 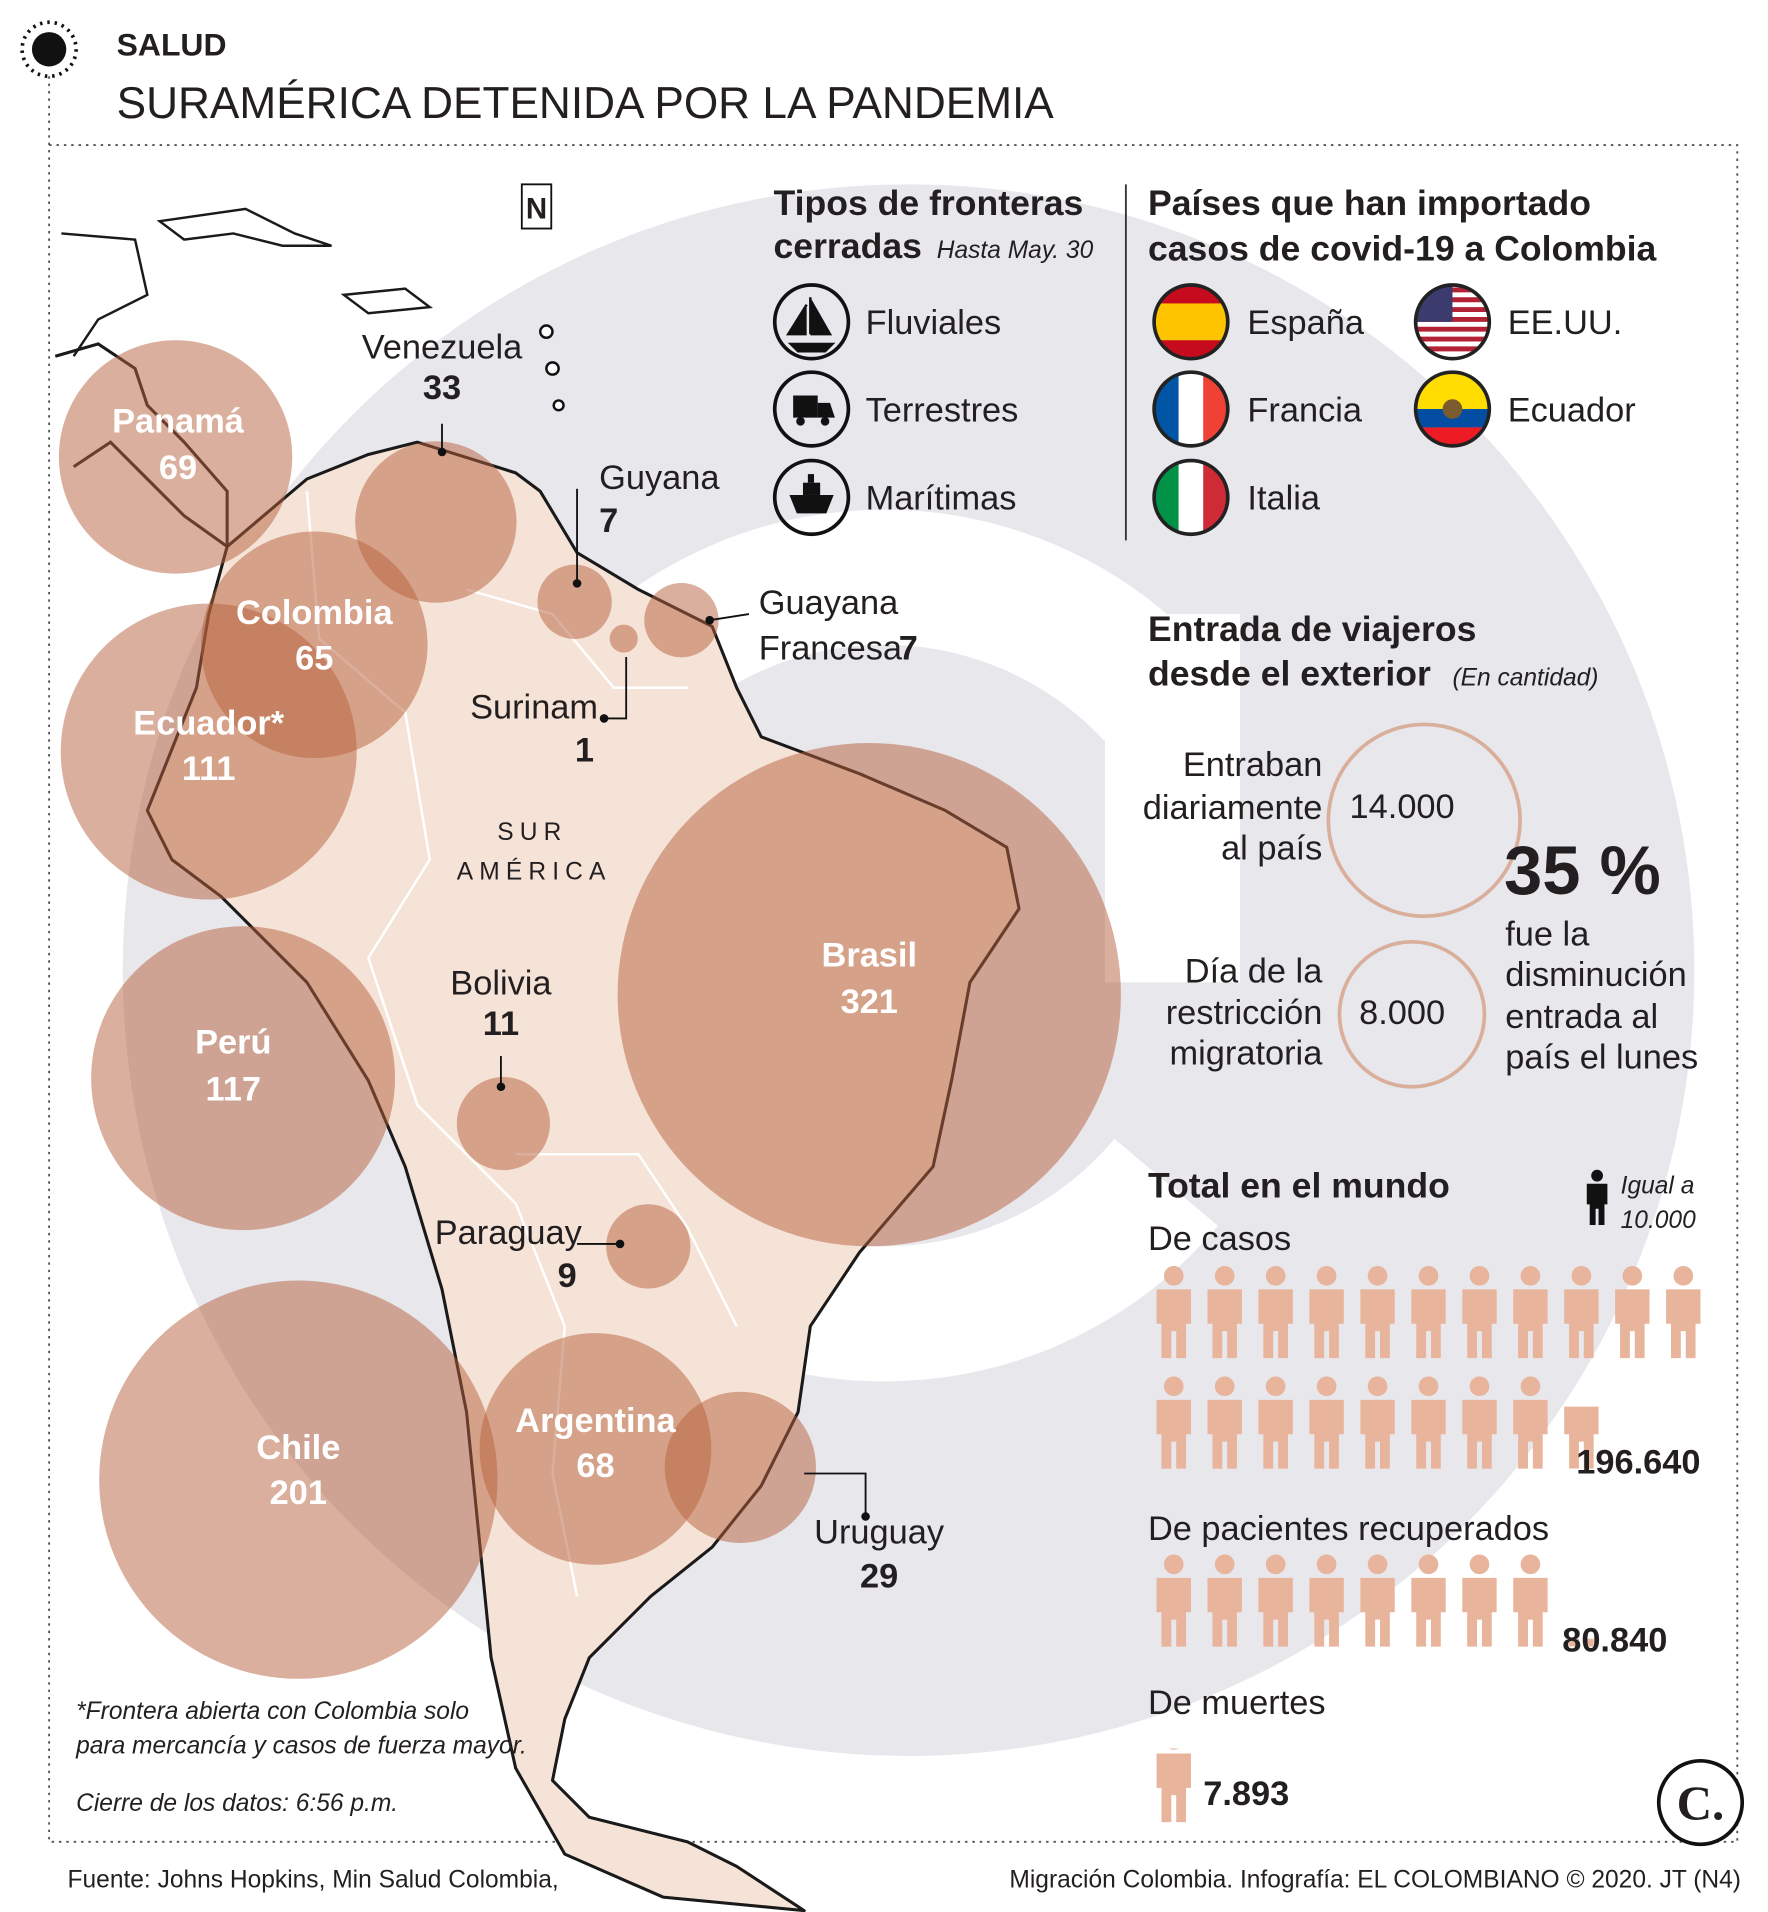 I want to click on country-name: Surinam, so click(x=534, y=707).